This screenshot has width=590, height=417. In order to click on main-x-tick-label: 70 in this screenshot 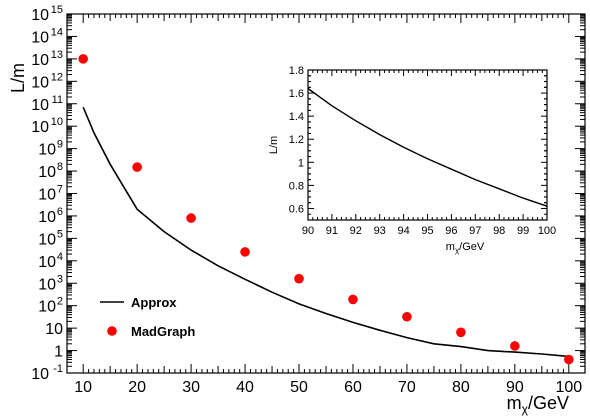, I will do `click(407, 387)`.